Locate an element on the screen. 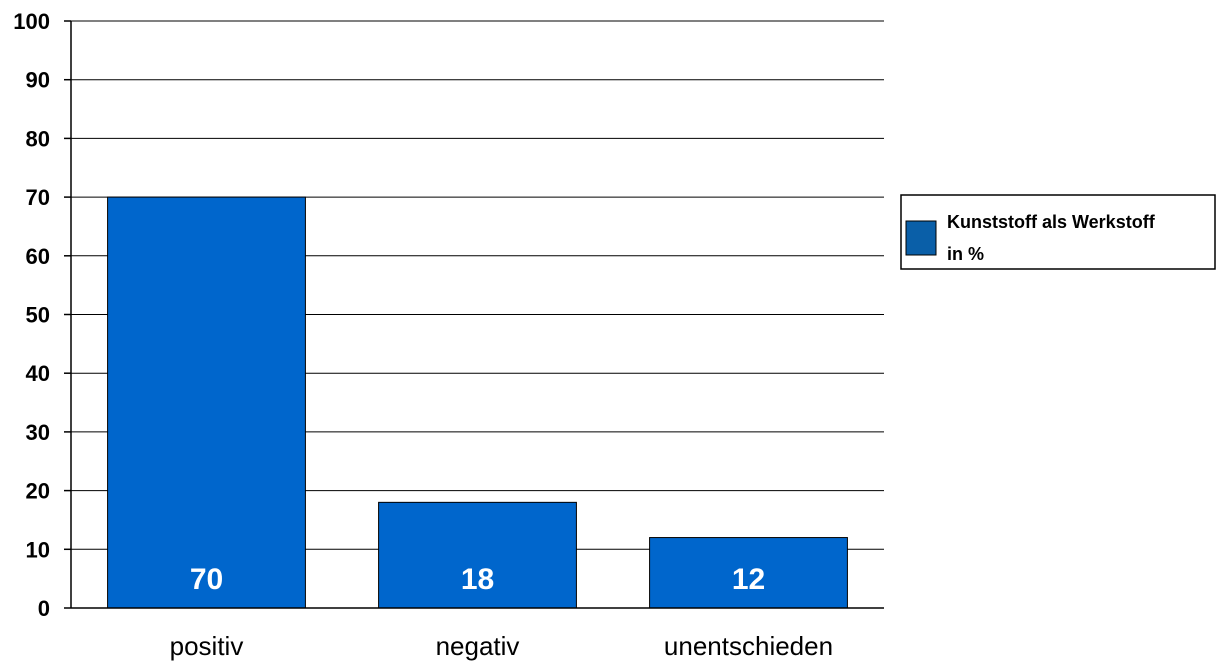  legend-swatch is located at coordinates (921, 238).